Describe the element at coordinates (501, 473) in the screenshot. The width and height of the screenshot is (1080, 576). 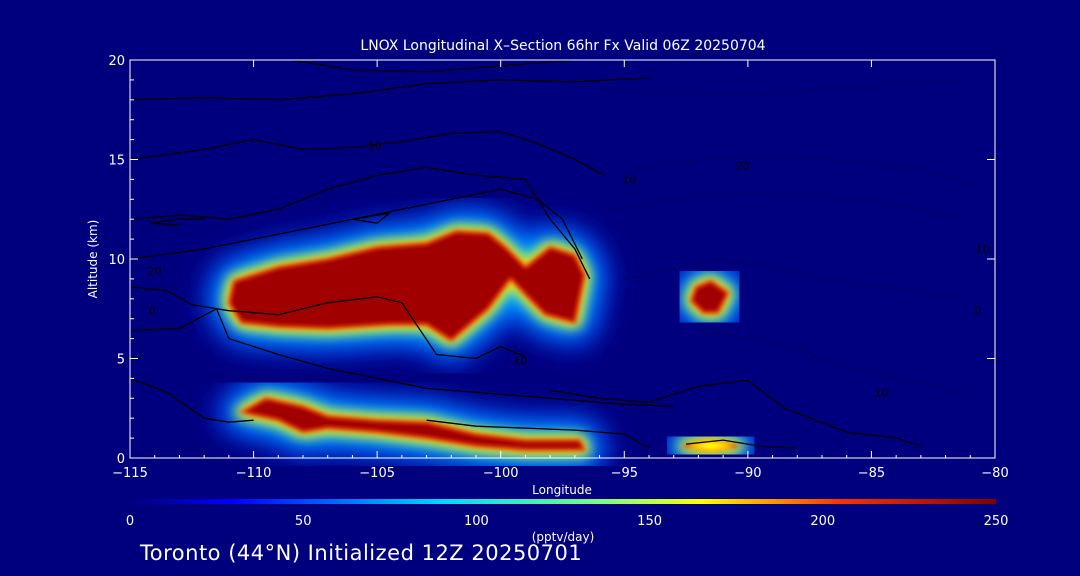
I see `x-tick-label: −100` at that location.